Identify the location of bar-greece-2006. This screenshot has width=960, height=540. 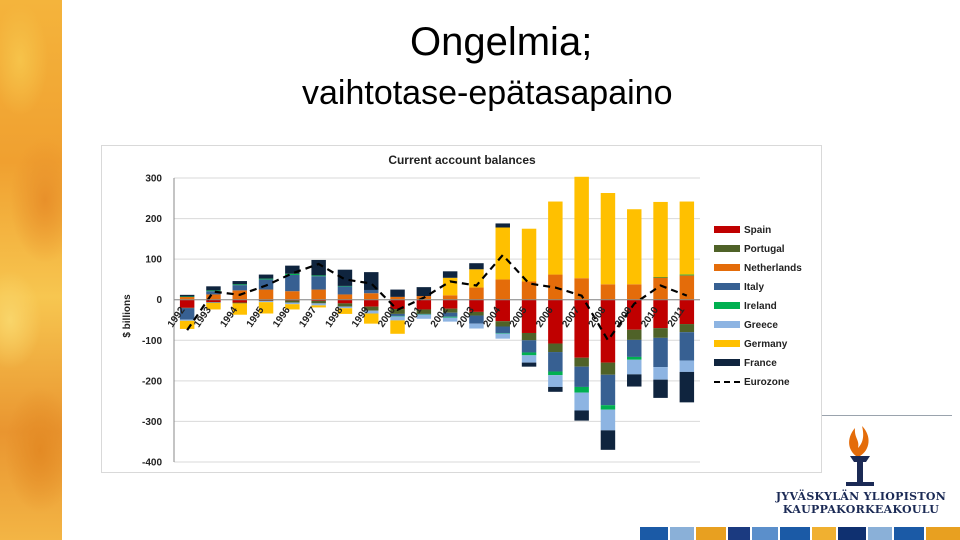
(555, 381).